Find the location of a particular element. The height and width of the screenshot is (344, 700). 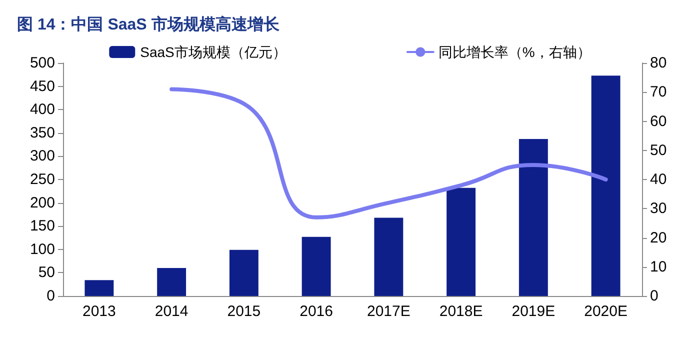

legend-label: 同比增长率（%，右轴） is located at coordinates (514, 52).